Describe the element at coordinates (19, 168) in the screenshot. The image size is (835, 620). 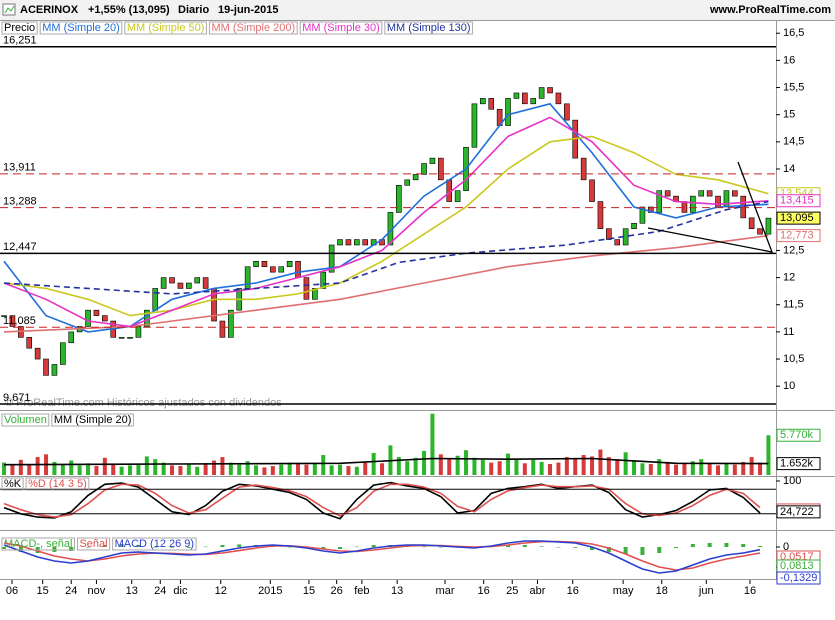
I see `level-label: 13,911` at that location.